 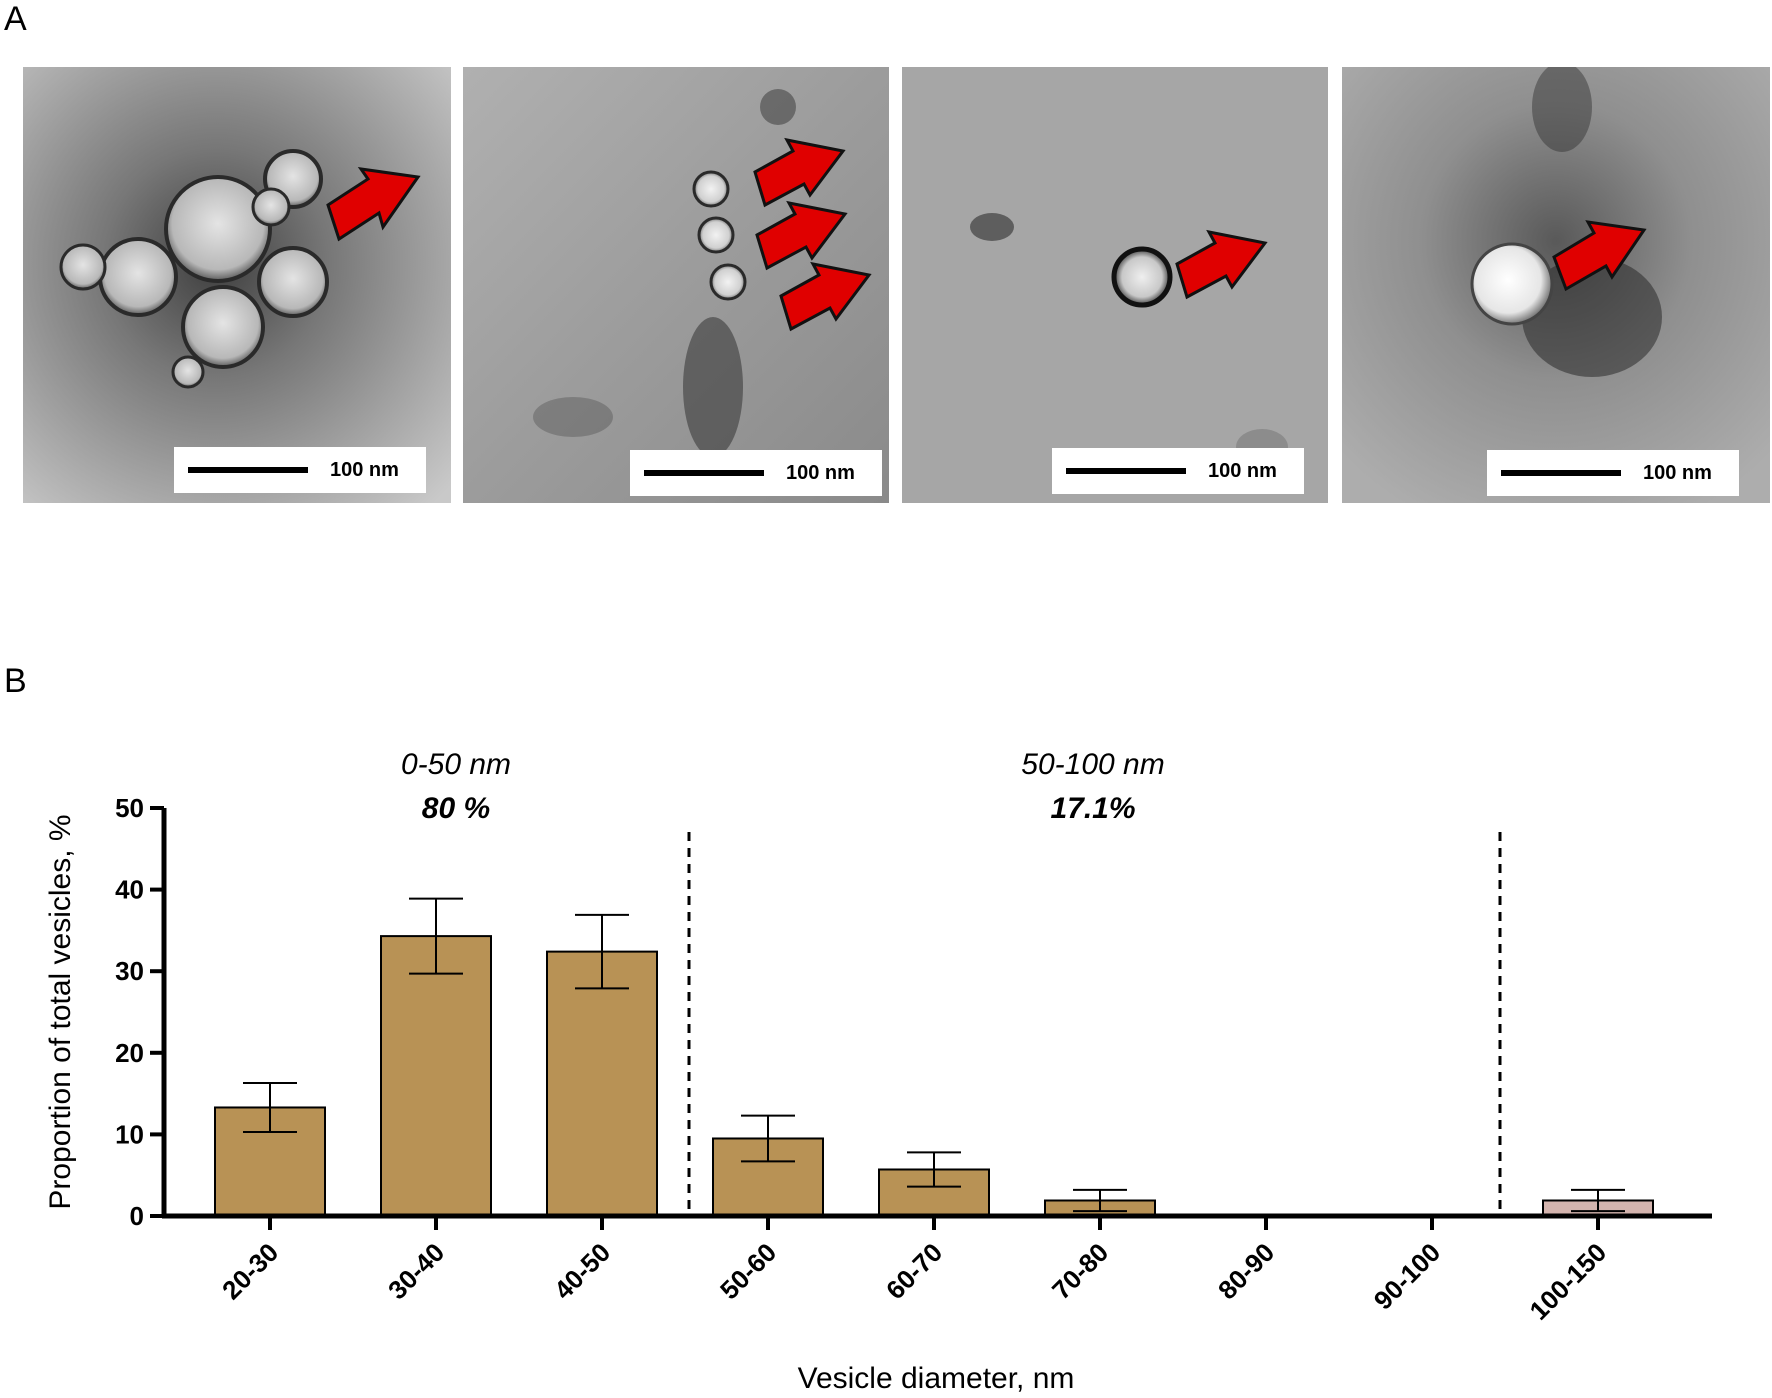 I want to click on tem-image-1-picture, so click(x=237, y=285).